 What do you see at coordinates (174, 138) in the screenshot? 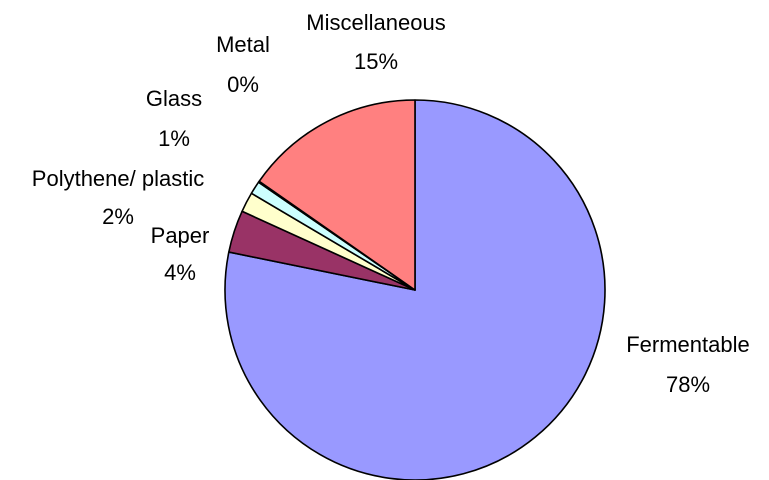
I see `slice-value-glass: 1%` at bounding box center [174, 138].